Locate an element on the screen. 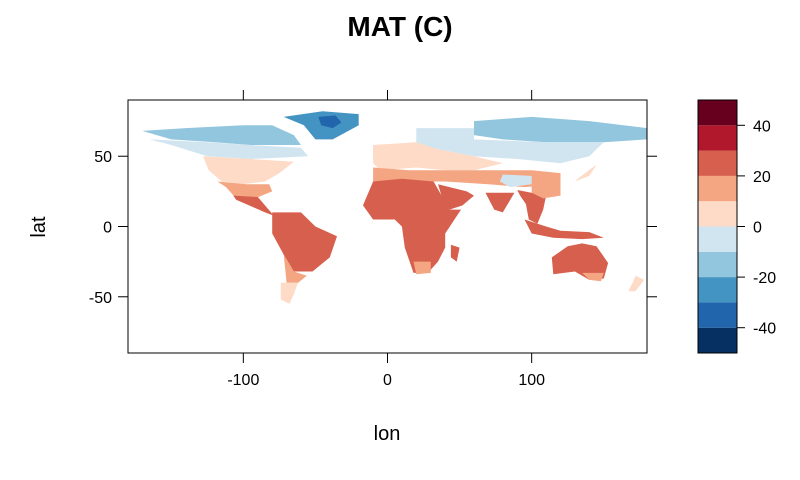 This screenshot has width=800, height=480. colorbar-tick-label: -40 is located at coordinates (764, 329).